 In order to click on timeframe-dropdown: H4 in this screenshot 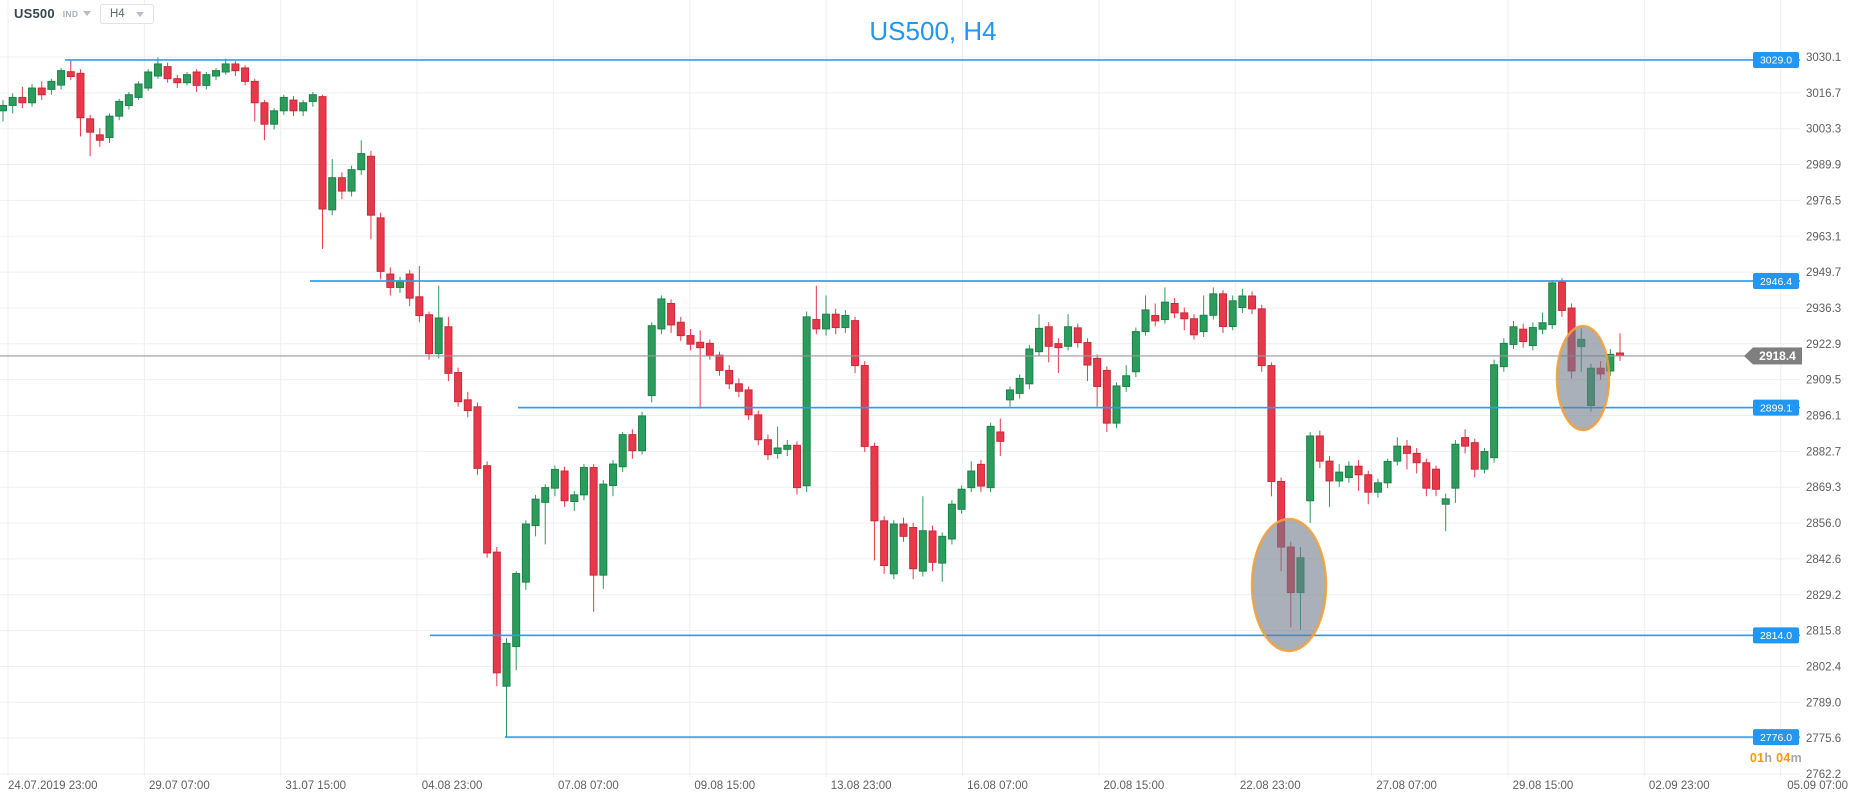, I will do `click(127, 14)`.